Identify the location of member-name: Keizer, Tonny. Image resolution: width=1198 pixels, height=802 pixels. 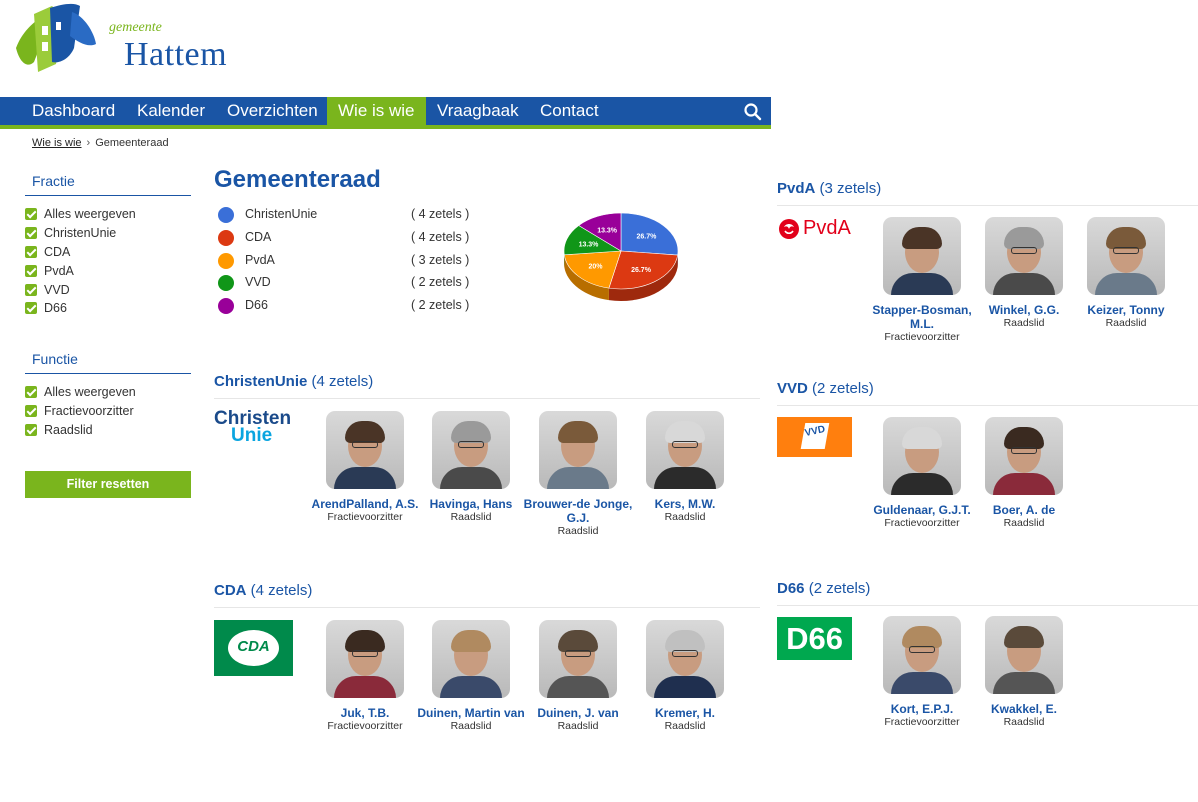
(1126, 310).